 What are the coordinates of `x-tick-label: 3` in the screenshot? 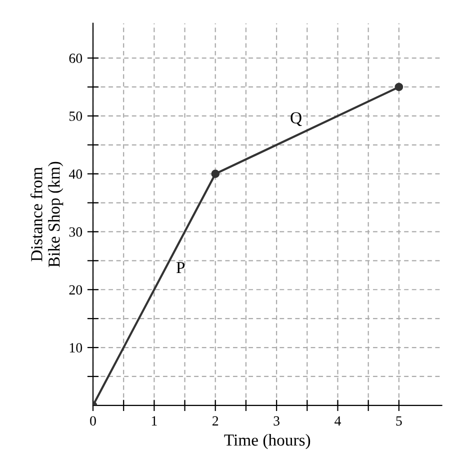 It's located at (277, 421).